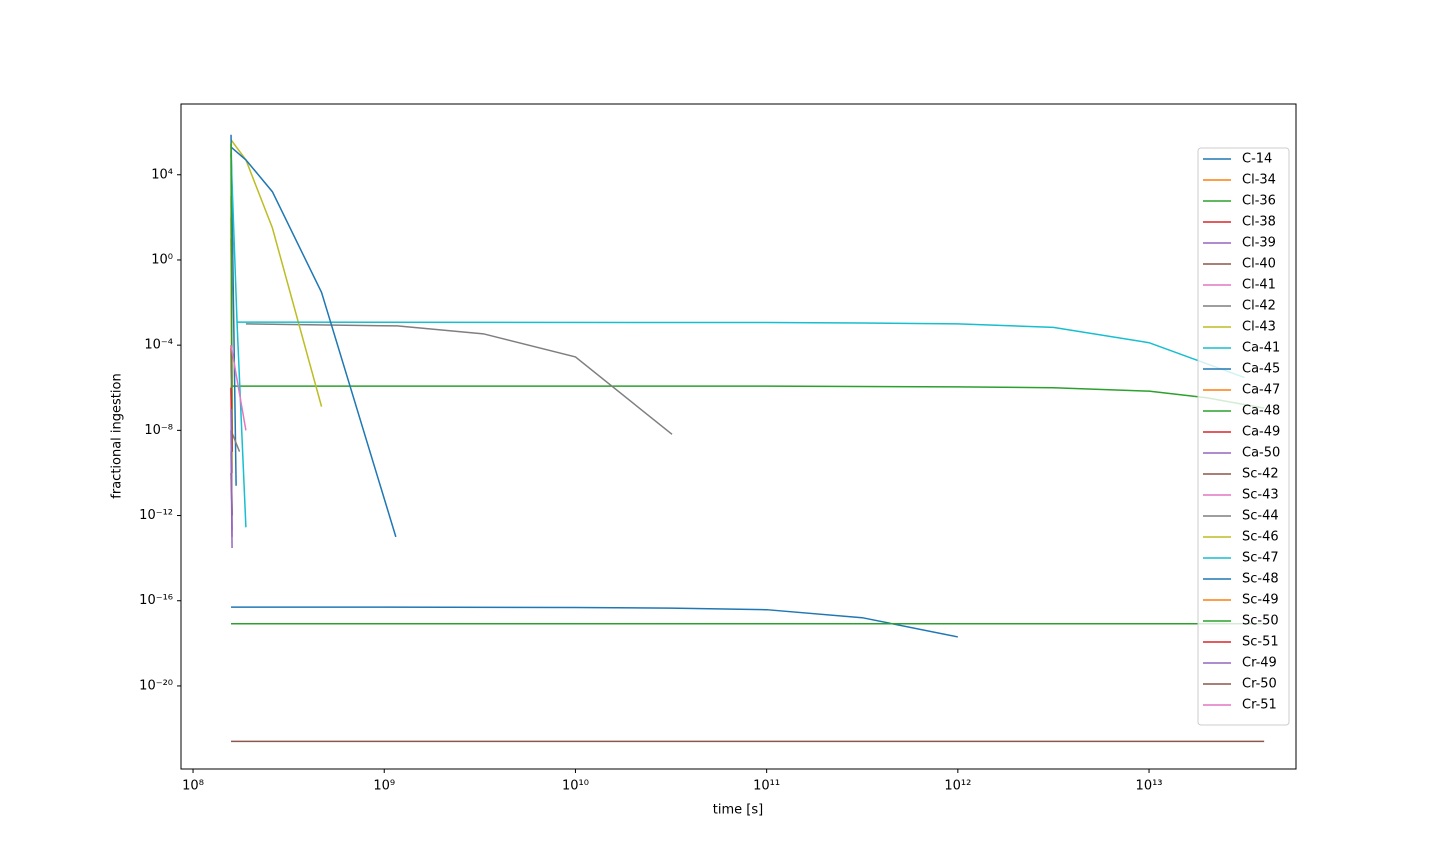 Image resolution: width=1440 pixels, height=864 pixels. I want to click on legend-label: Cl-34, so click(1259, 180).